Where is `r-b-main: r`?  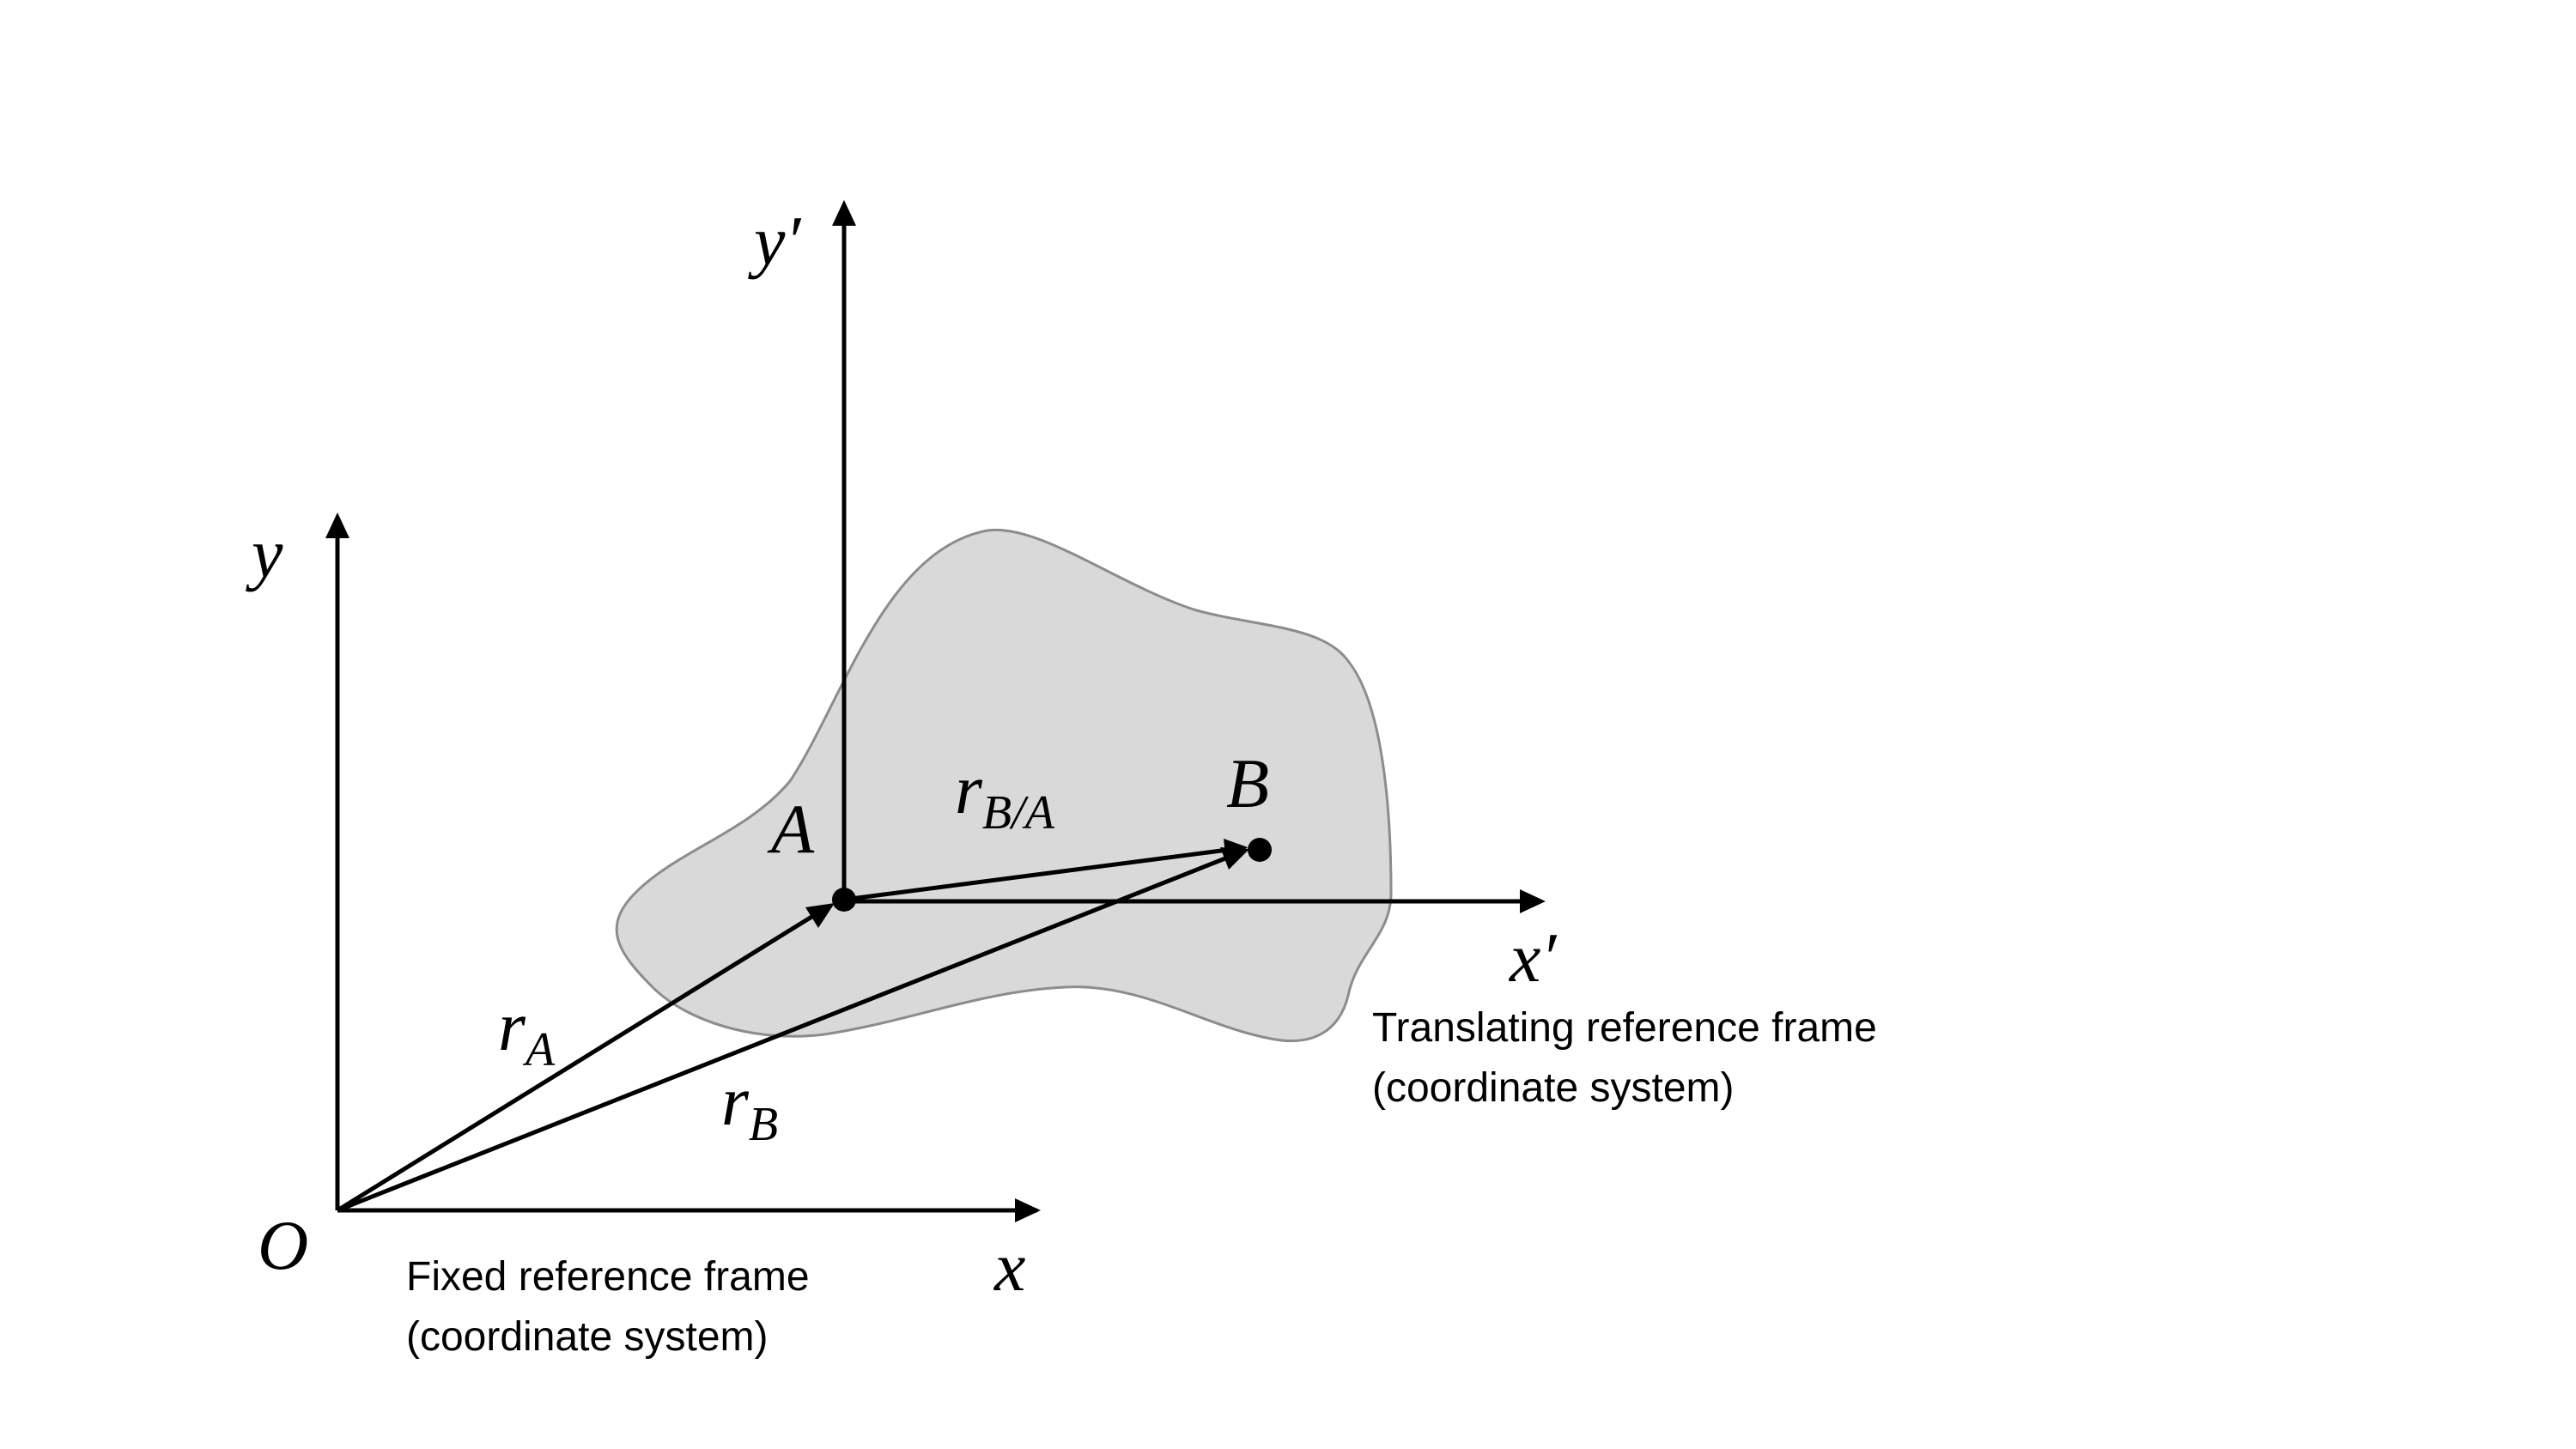
r-b-main: r is located at coordinates (735, 1101).